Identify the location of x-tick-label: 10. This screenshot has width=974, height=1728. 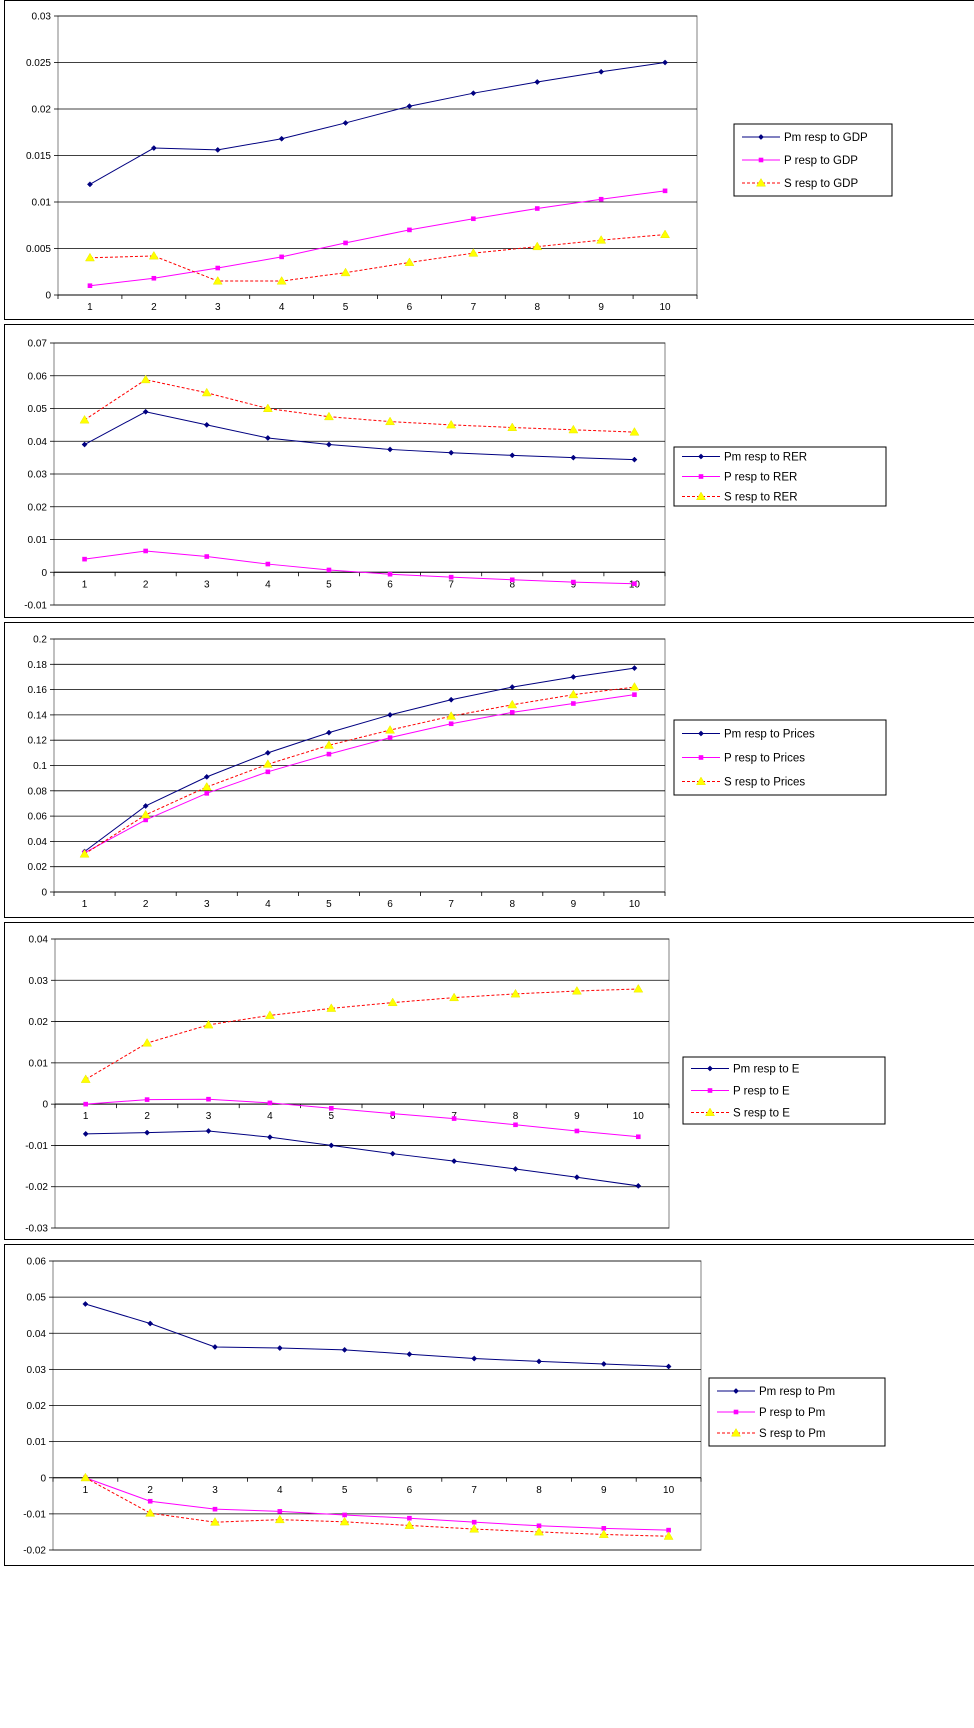
(639, 1116).